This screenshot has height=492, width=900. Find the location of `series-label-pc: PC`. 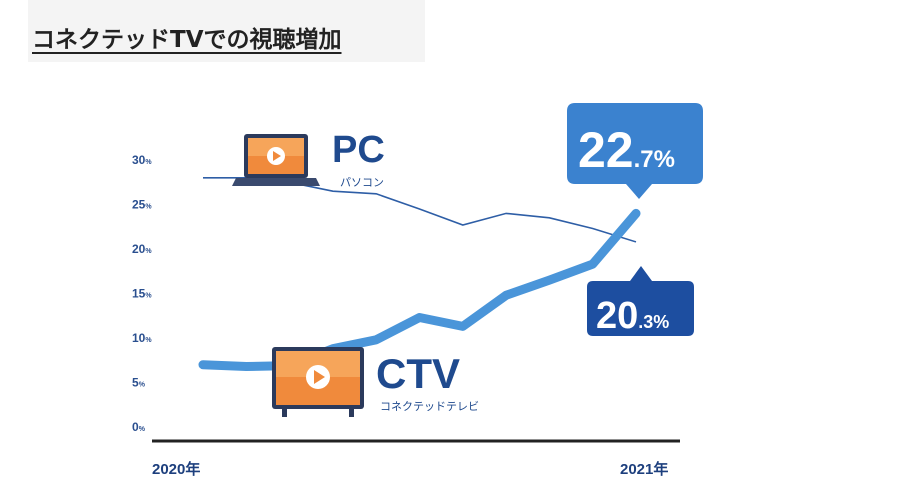

series-label-pc: PC is located at coordinates (358, 150).